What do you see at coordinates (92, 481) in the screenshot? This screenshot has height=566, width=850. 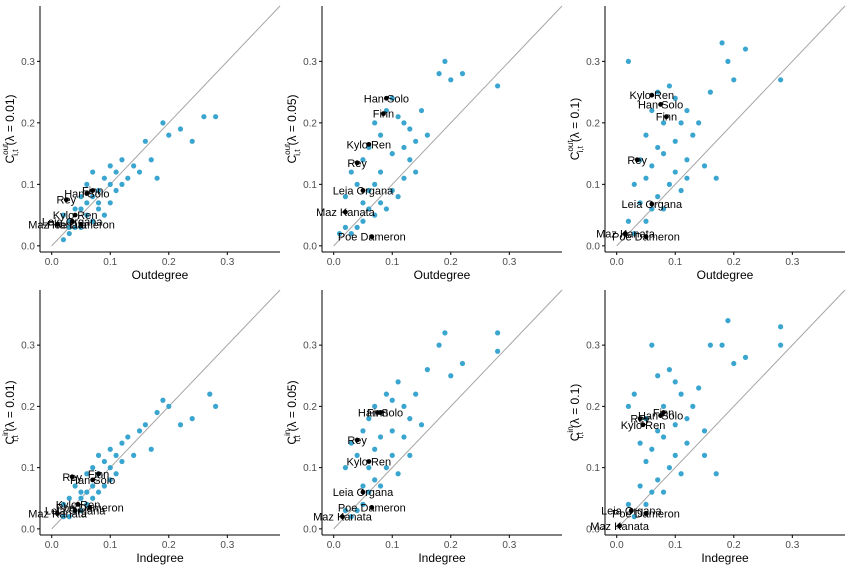 I see `character-label: Han Solo` at bounding box center [92, 481].